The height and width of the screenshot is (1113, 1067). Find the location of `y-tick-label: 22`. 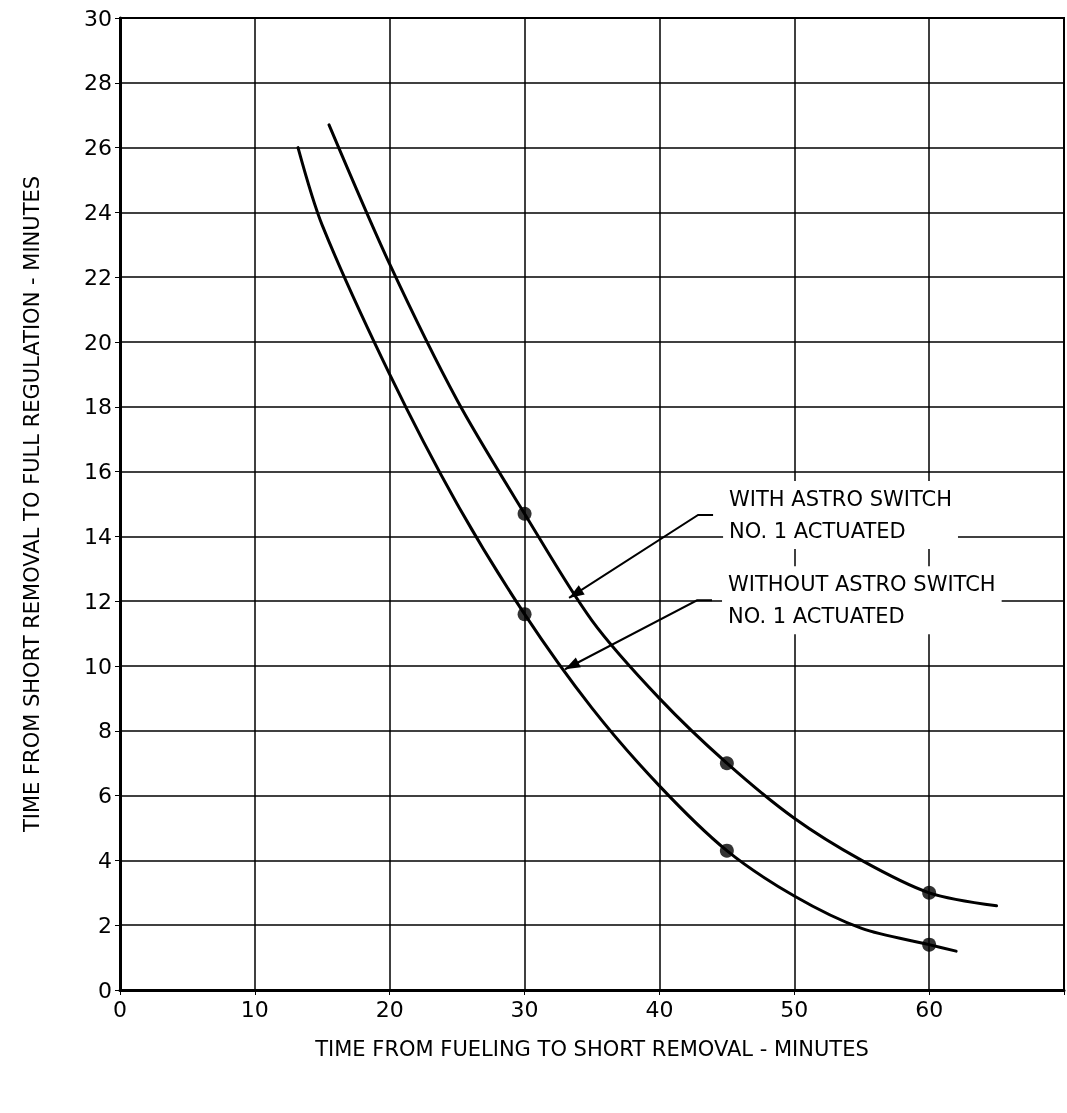

y-tick-label: 22 is located at coordinates (98, 277).